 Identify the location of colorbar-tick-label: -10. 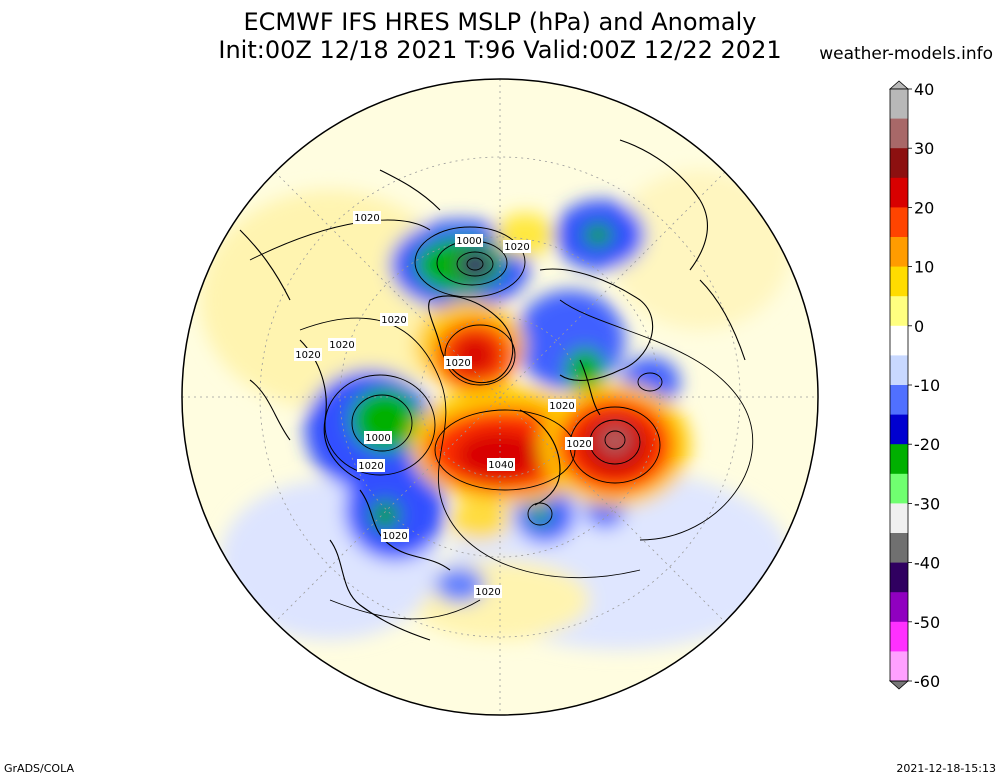
(927, 385).